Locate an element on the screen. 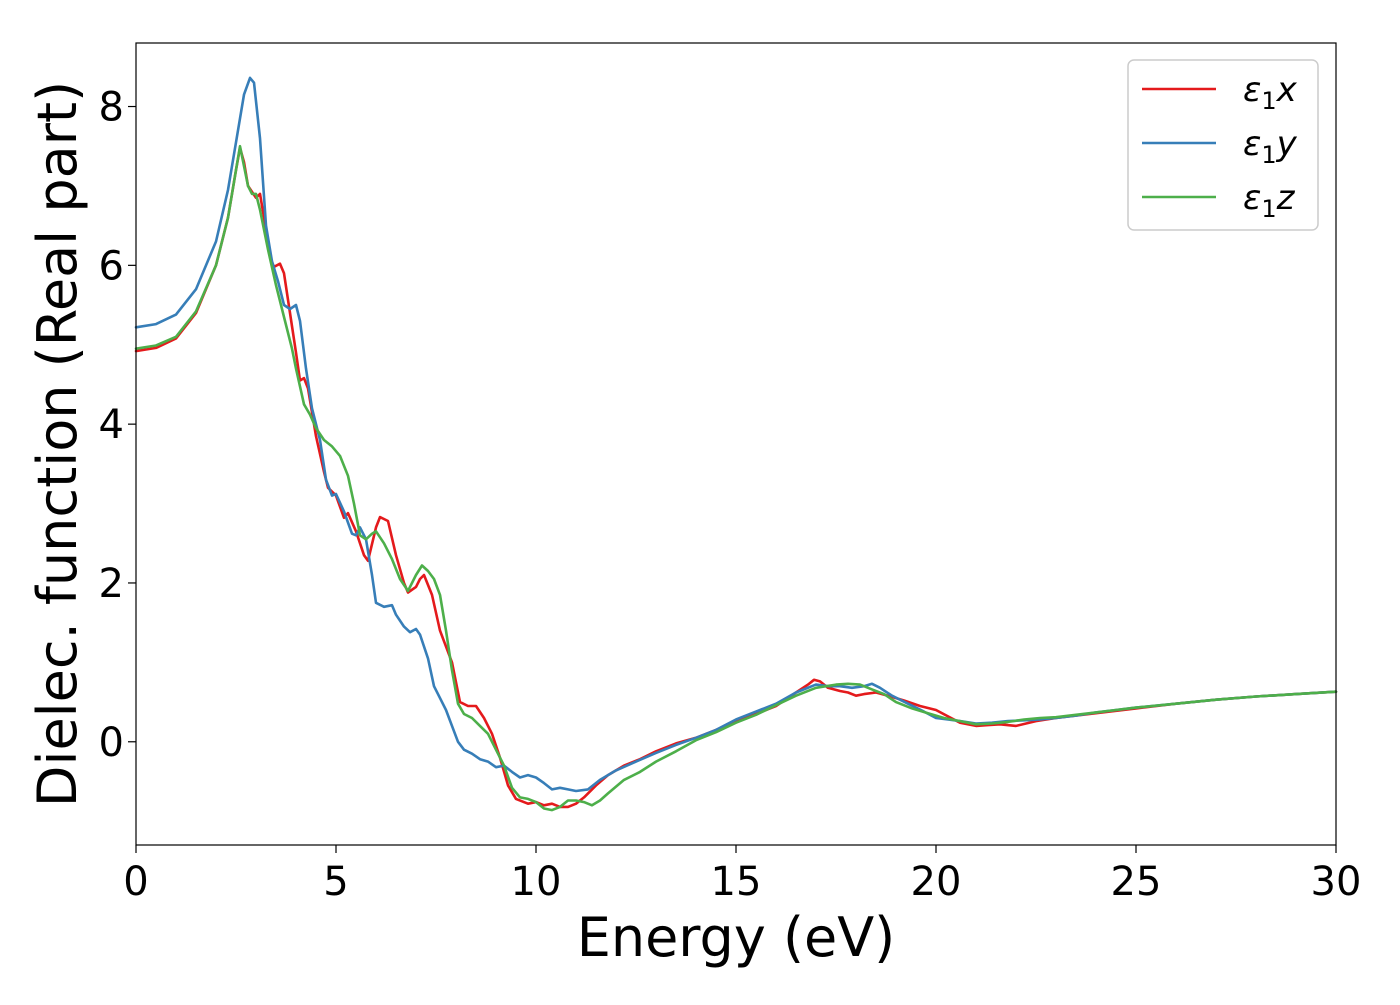 The width and height of the screenshot is (1400, 1005). legend-label-z: ε1z is located at coordinates (1269, 200).